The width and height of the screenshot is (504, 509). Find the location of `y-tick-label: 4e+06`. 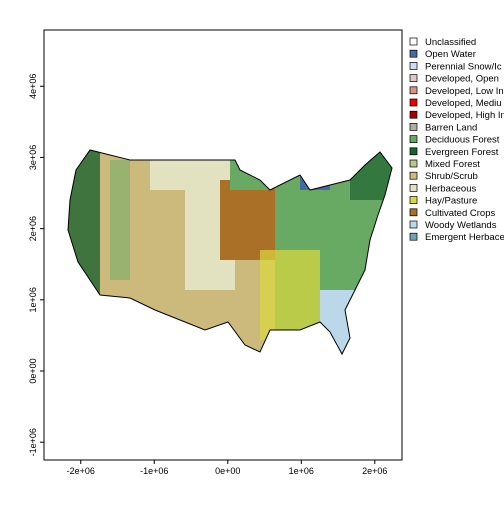

y-tick-label: 4e+06 is located at coordinates (33, 86).